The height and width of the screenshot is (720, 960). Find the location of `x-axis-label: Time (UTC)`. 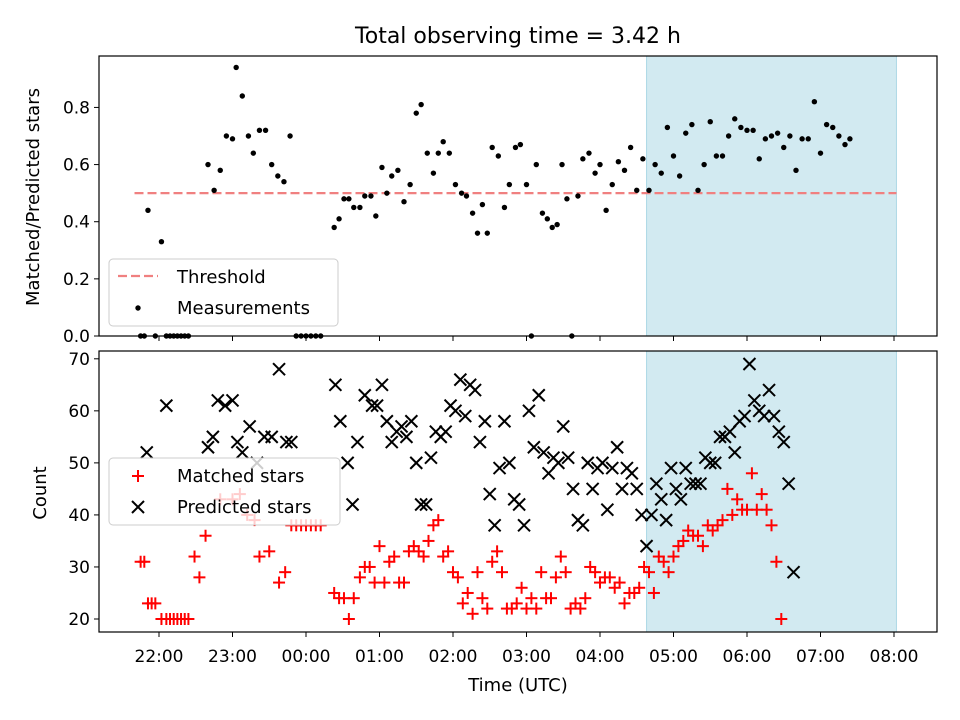

x-axis-label: Time (UTC) is located at coordinates (517, 685).